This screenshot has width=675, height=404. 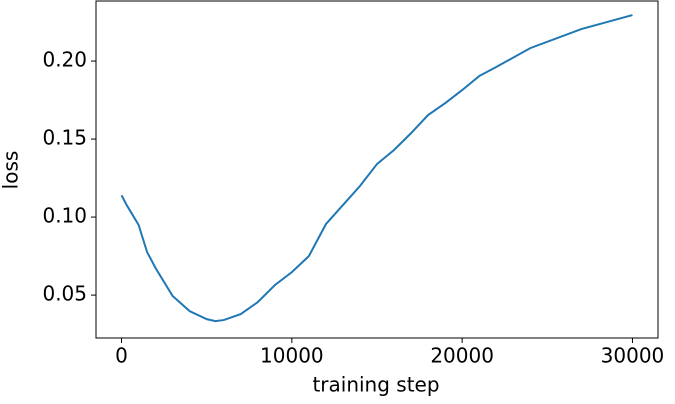 I want to click on x-tick-label: 30000, so click(x=633, y=356).